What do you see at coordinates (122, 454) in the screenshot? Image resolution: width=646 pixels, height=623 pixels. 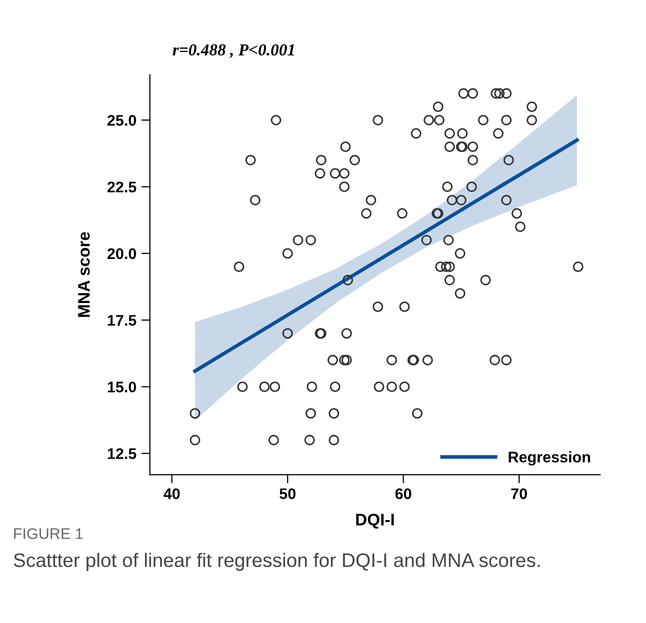 I see `y-tick-label: 12.5` at bounding box center [122, 454].